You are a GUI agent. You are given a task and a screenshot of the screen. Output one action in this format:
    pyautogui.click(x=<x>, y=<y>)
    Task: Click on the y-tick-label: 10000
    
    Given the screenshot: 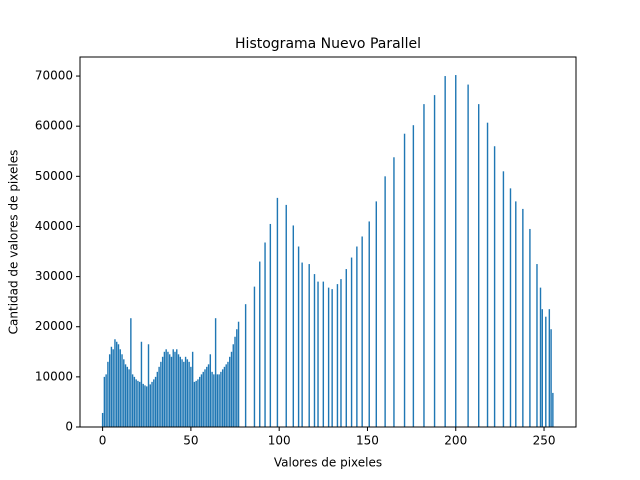 What is the action you would take?
    pyautogui.click(x=54, y=376)
    